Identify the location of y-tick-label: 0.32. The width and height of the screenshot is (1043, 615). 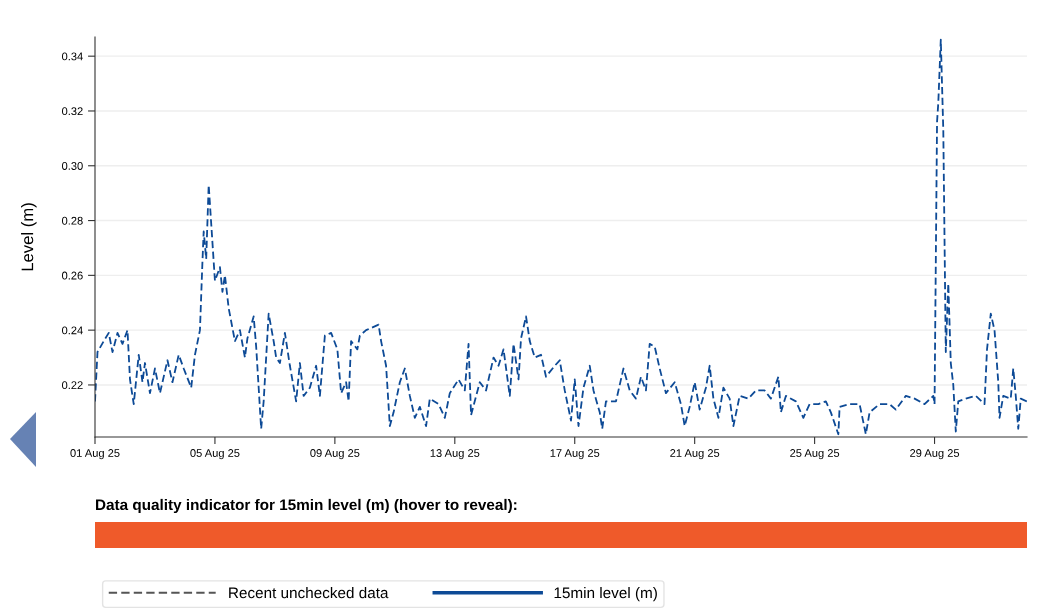
(72, 111).